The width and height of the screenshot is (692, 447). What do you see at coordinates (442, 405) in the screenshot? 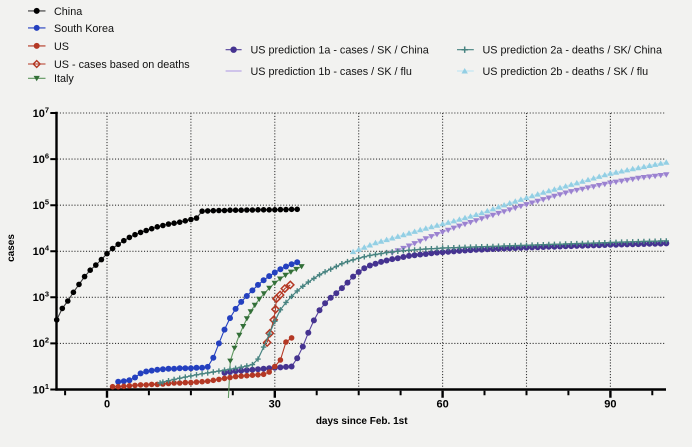
I see `svg-text: 60` at bounding box center [442, 405].